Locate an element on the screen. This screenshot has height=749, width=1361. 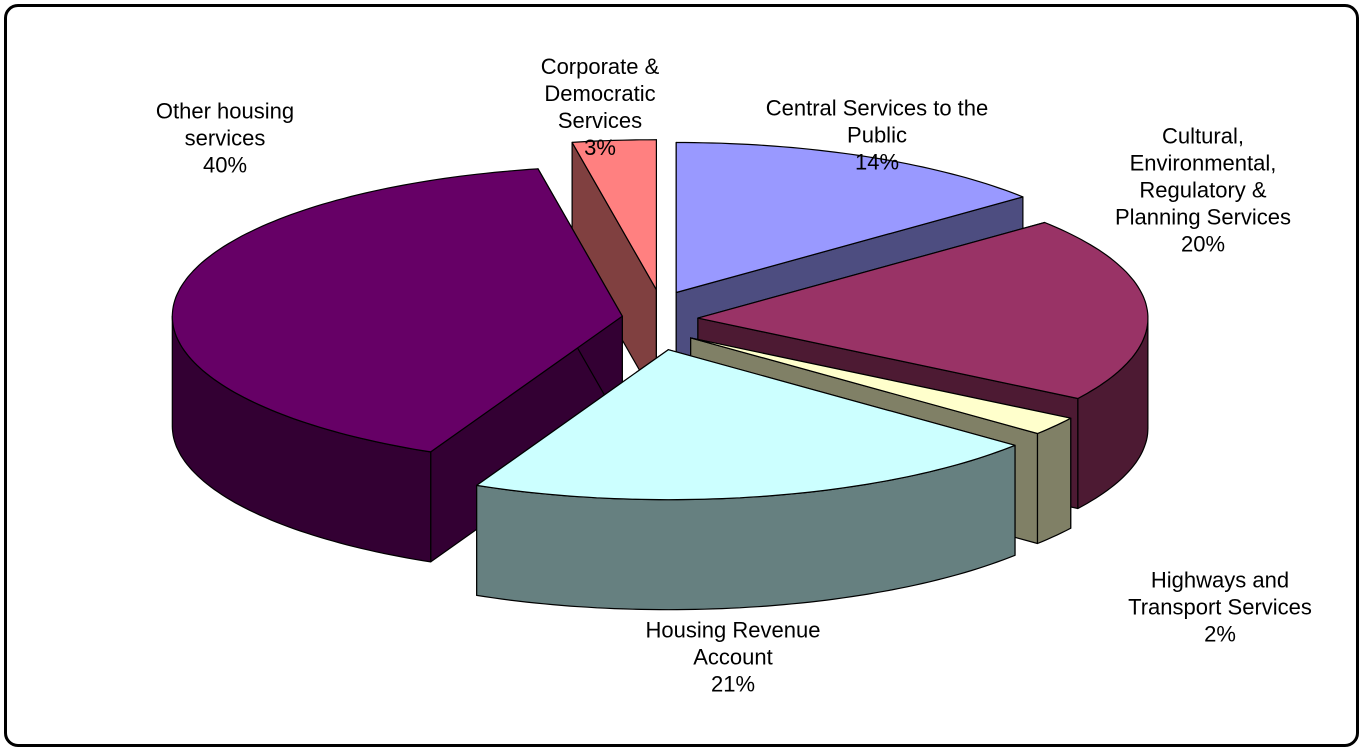
value-label: 20% is located at coordinates (1203, 244).